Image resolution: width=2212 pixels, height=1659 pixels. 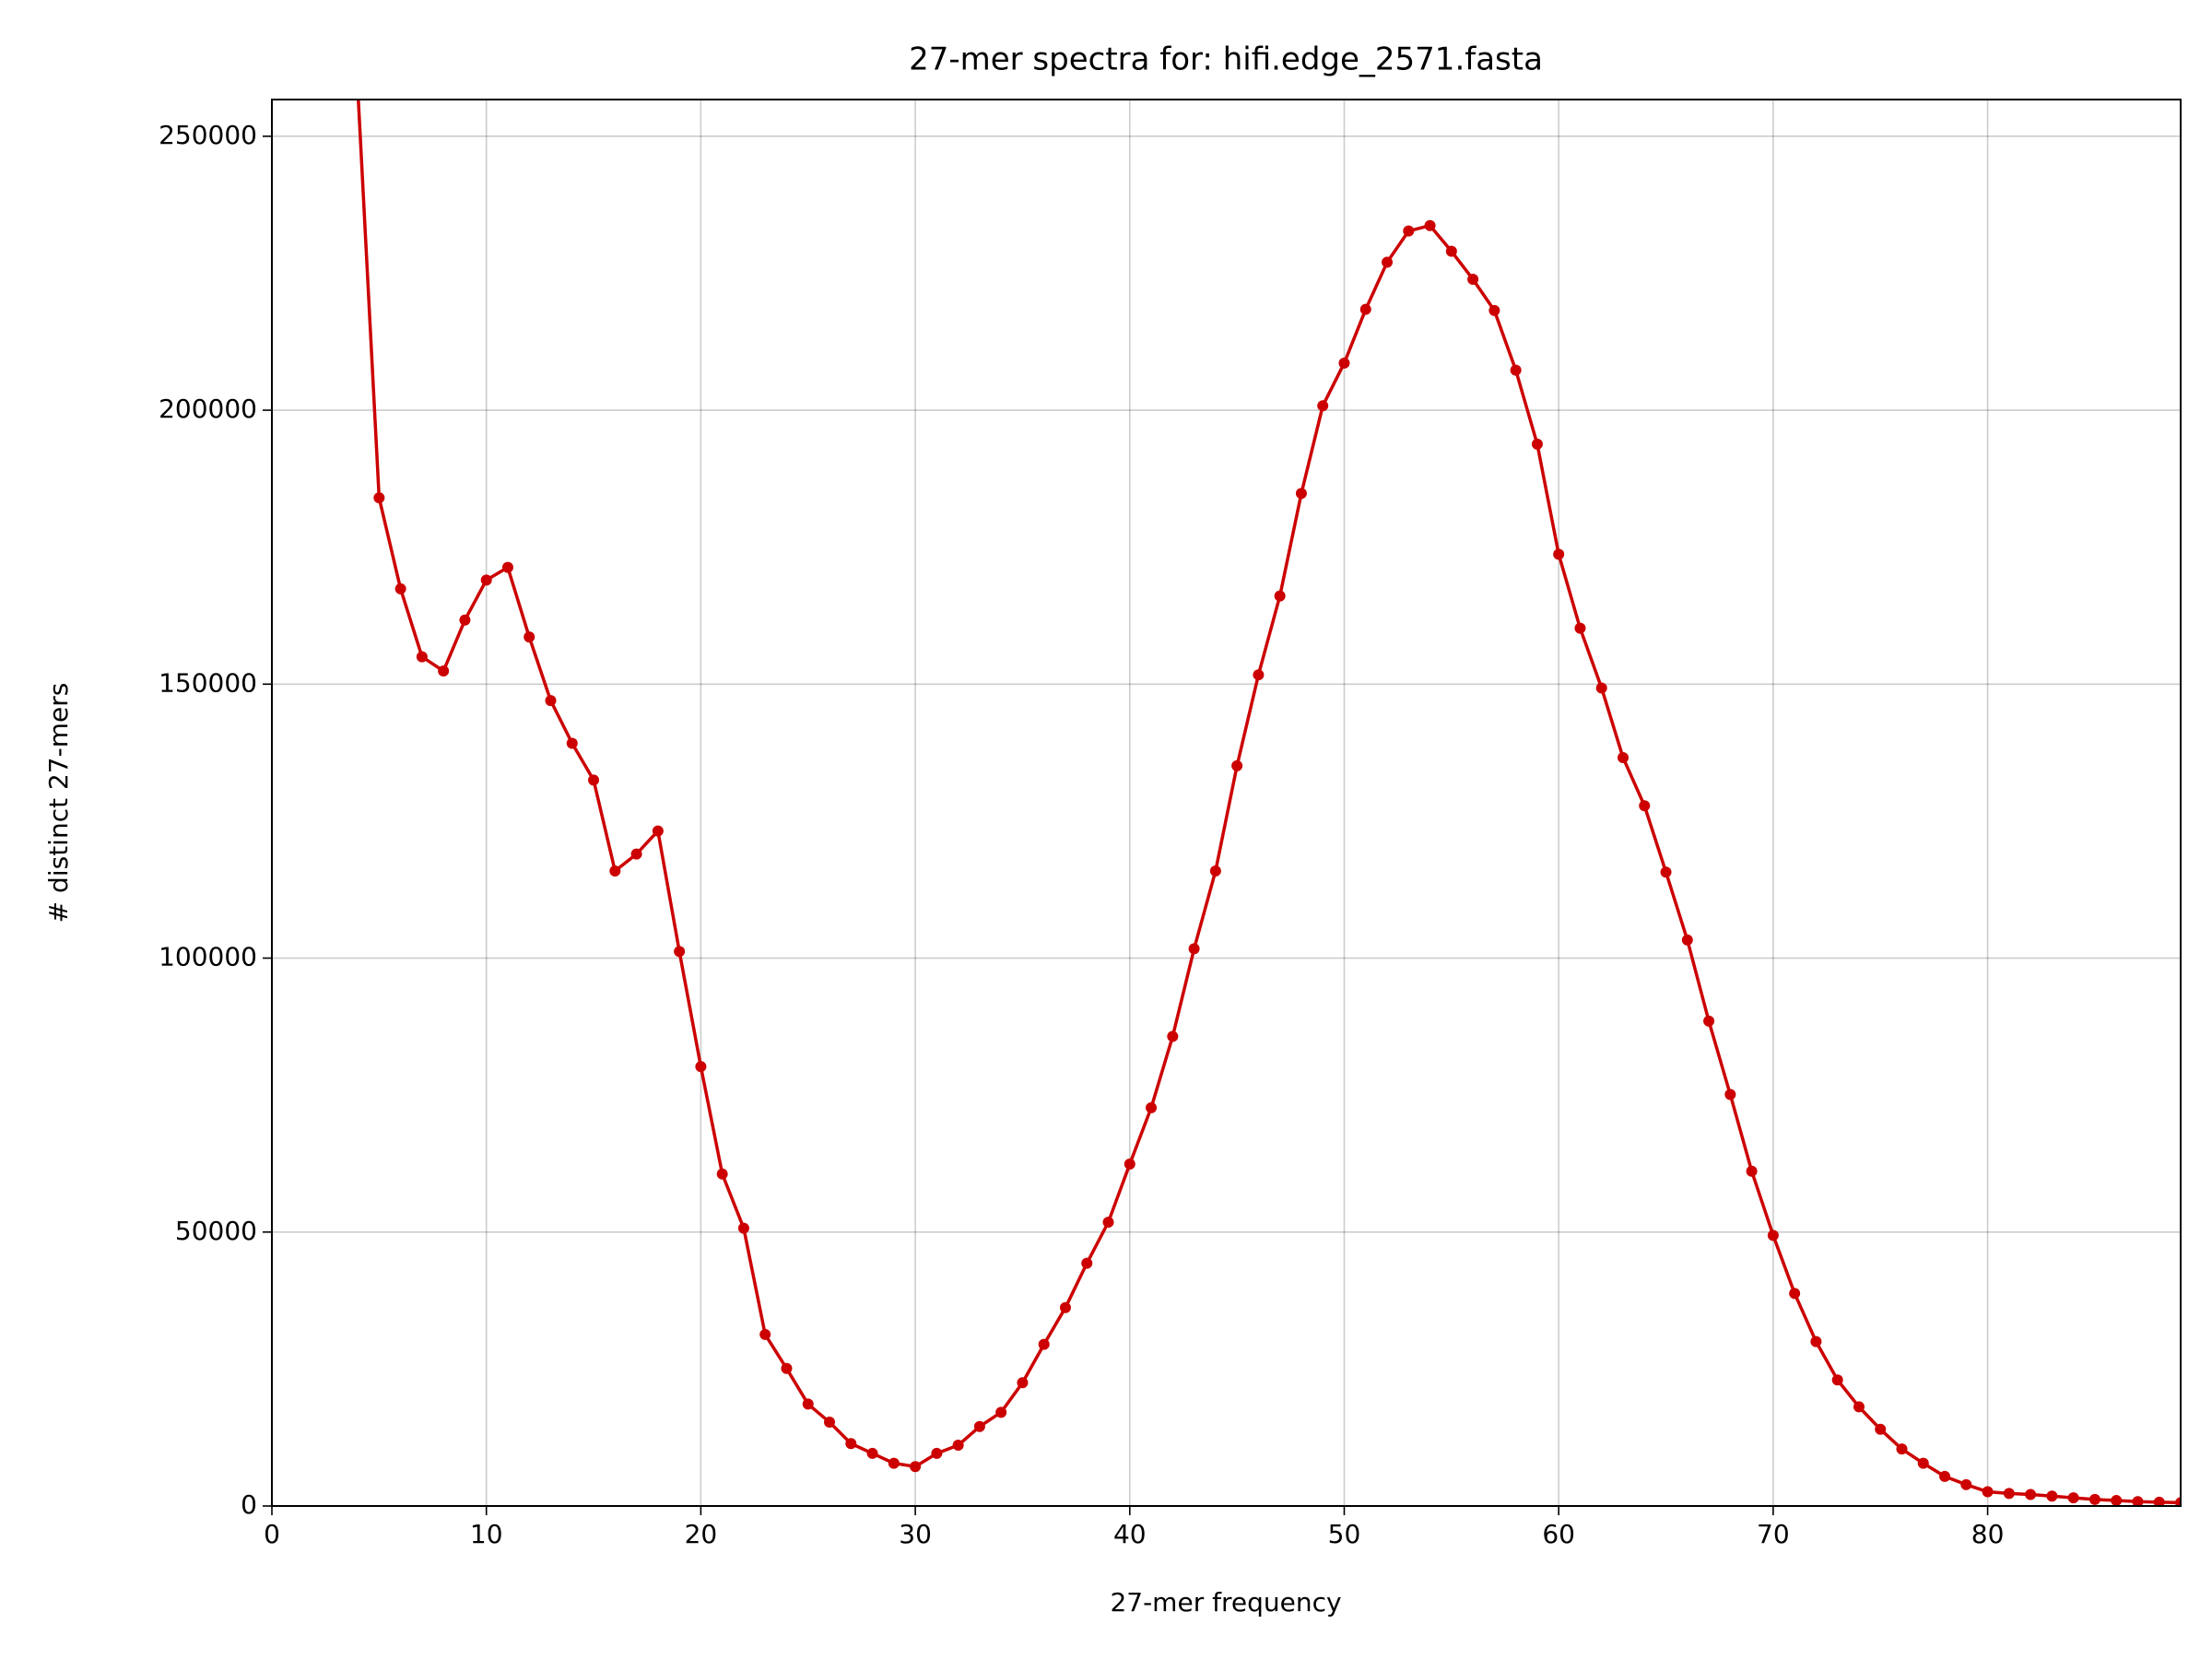 I want to click on x-tick-label: 50, so click(x=1344, y=1534).